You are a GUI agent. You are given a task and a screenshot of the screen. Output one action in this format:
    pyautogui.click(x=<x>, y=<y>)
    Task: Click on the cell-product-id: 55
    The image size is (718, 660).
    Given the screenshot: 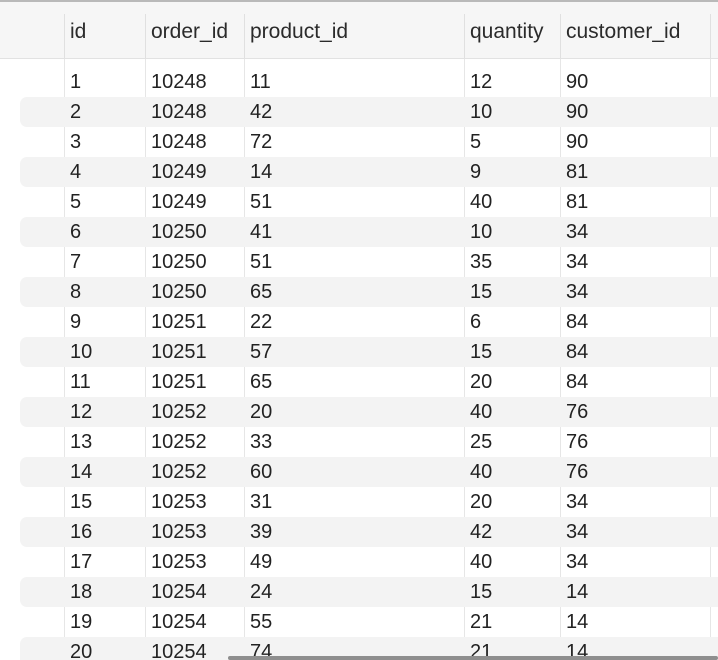 What is the action you would take?
    pyautogui.click(x=261, y=622)
    